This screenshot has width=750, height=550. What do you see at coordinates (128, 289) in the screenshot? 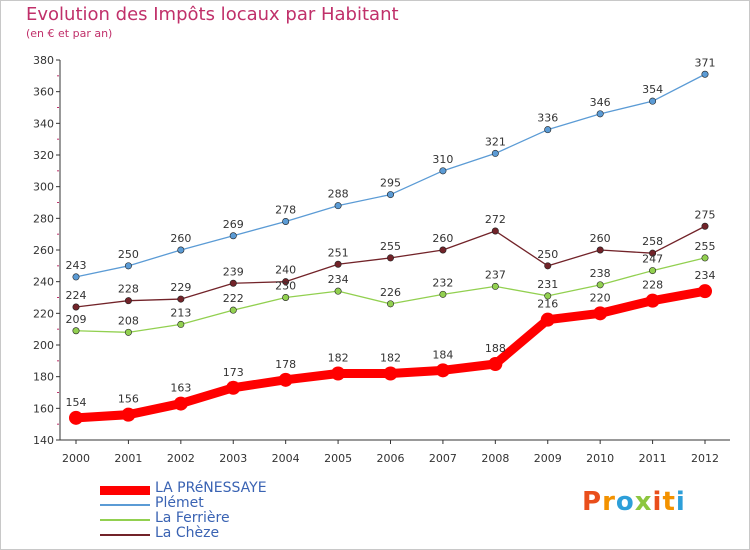
I see `data-label-la-ch-ze: 228` at bounding box center [128, 289].